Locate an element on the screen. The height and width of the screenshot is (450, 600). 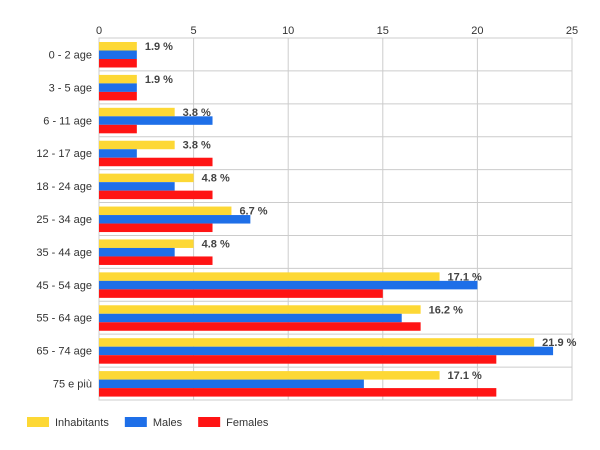
x-tick-label: 5 is located at coordinates (194, 31).